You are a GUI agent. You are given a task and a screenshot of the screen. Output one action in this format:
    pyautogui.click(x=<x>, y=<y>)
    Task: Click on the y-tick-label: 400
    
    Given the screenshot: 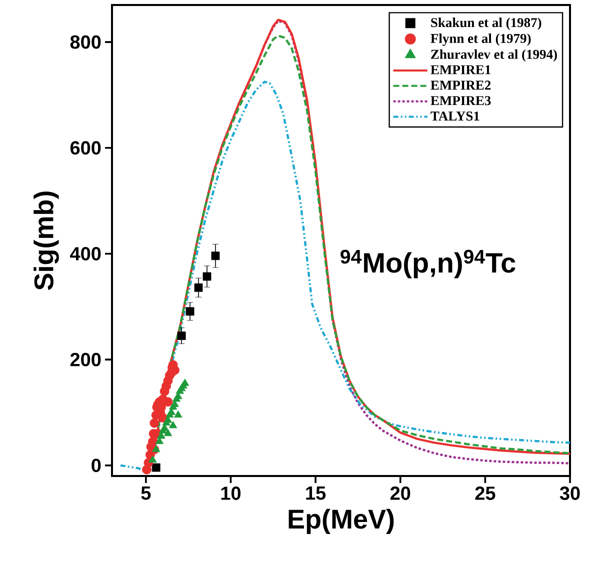 What is the action you would take?
    pyautogui.click(x=85, y=253)
    